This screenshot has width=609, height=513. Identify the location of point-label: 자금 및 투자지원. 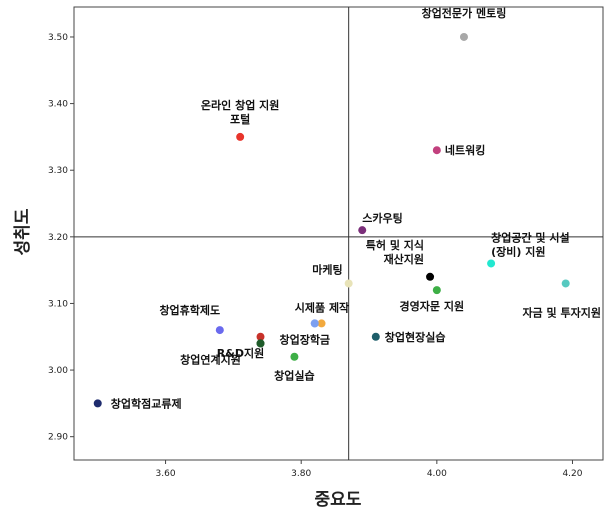
(561, 312).